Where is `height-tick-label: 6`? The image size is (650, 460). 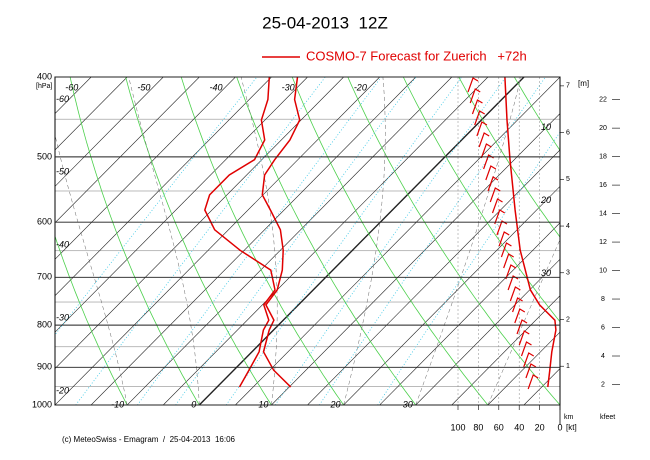
height-tick-label: 6 is located at coordinates (568, 132).